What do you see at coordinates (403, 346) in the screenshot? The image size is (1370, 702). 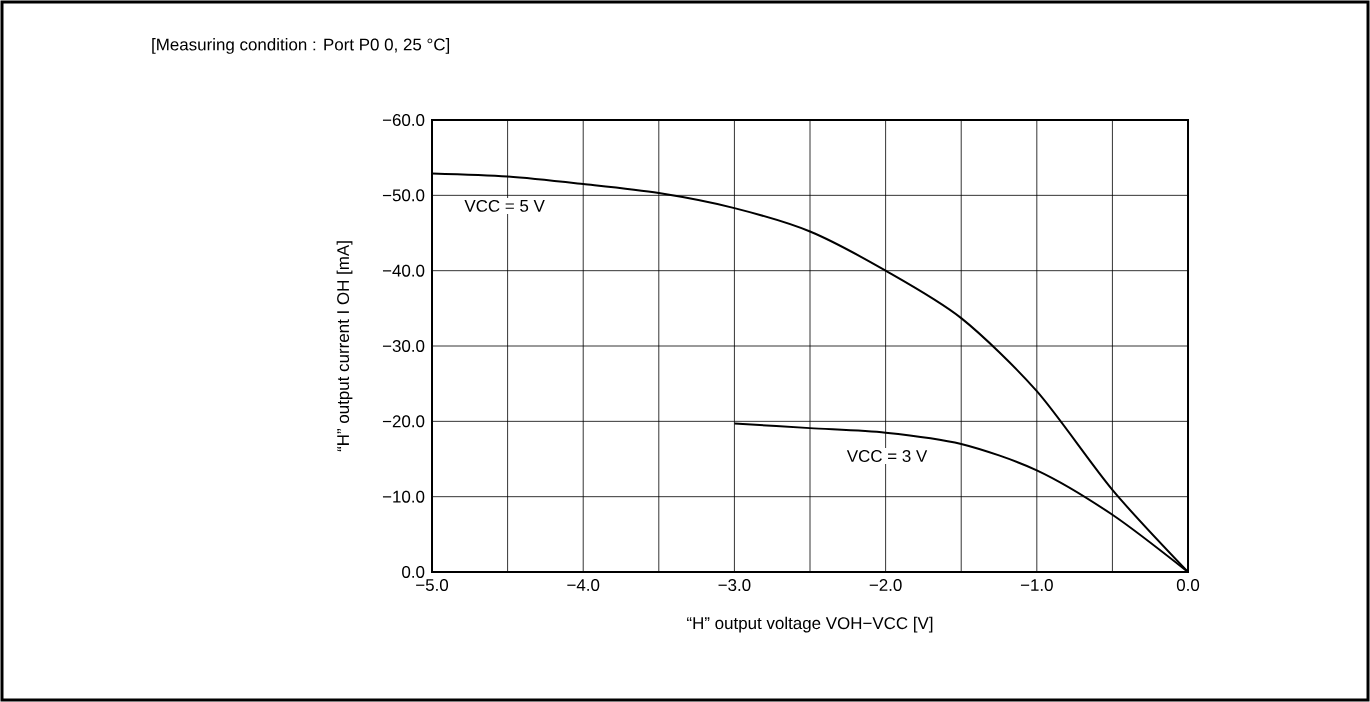 I see `y-tick-label: −30.0` at bounding box center [403, 346].